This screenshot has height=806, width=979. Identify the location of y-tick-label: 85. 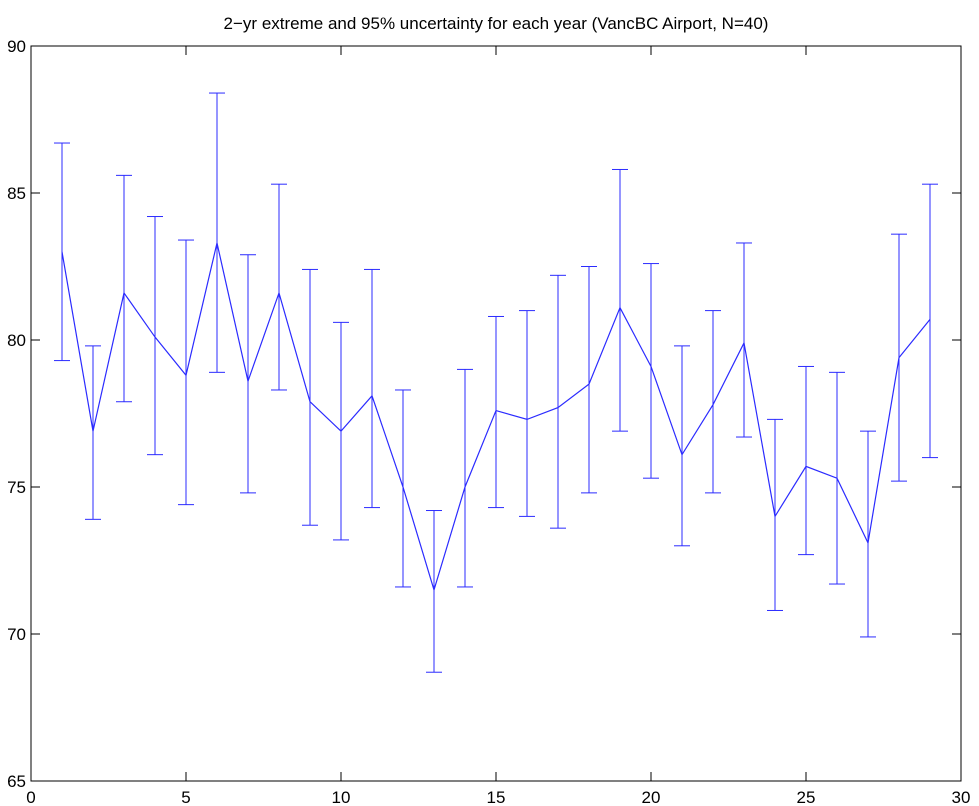
(16, 193).